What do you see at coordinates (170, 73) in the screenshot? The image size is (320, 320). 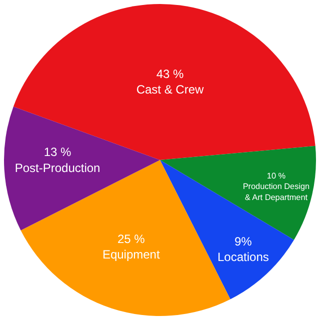 I see `data-label: 43 %` at bounding box center [170, 73].